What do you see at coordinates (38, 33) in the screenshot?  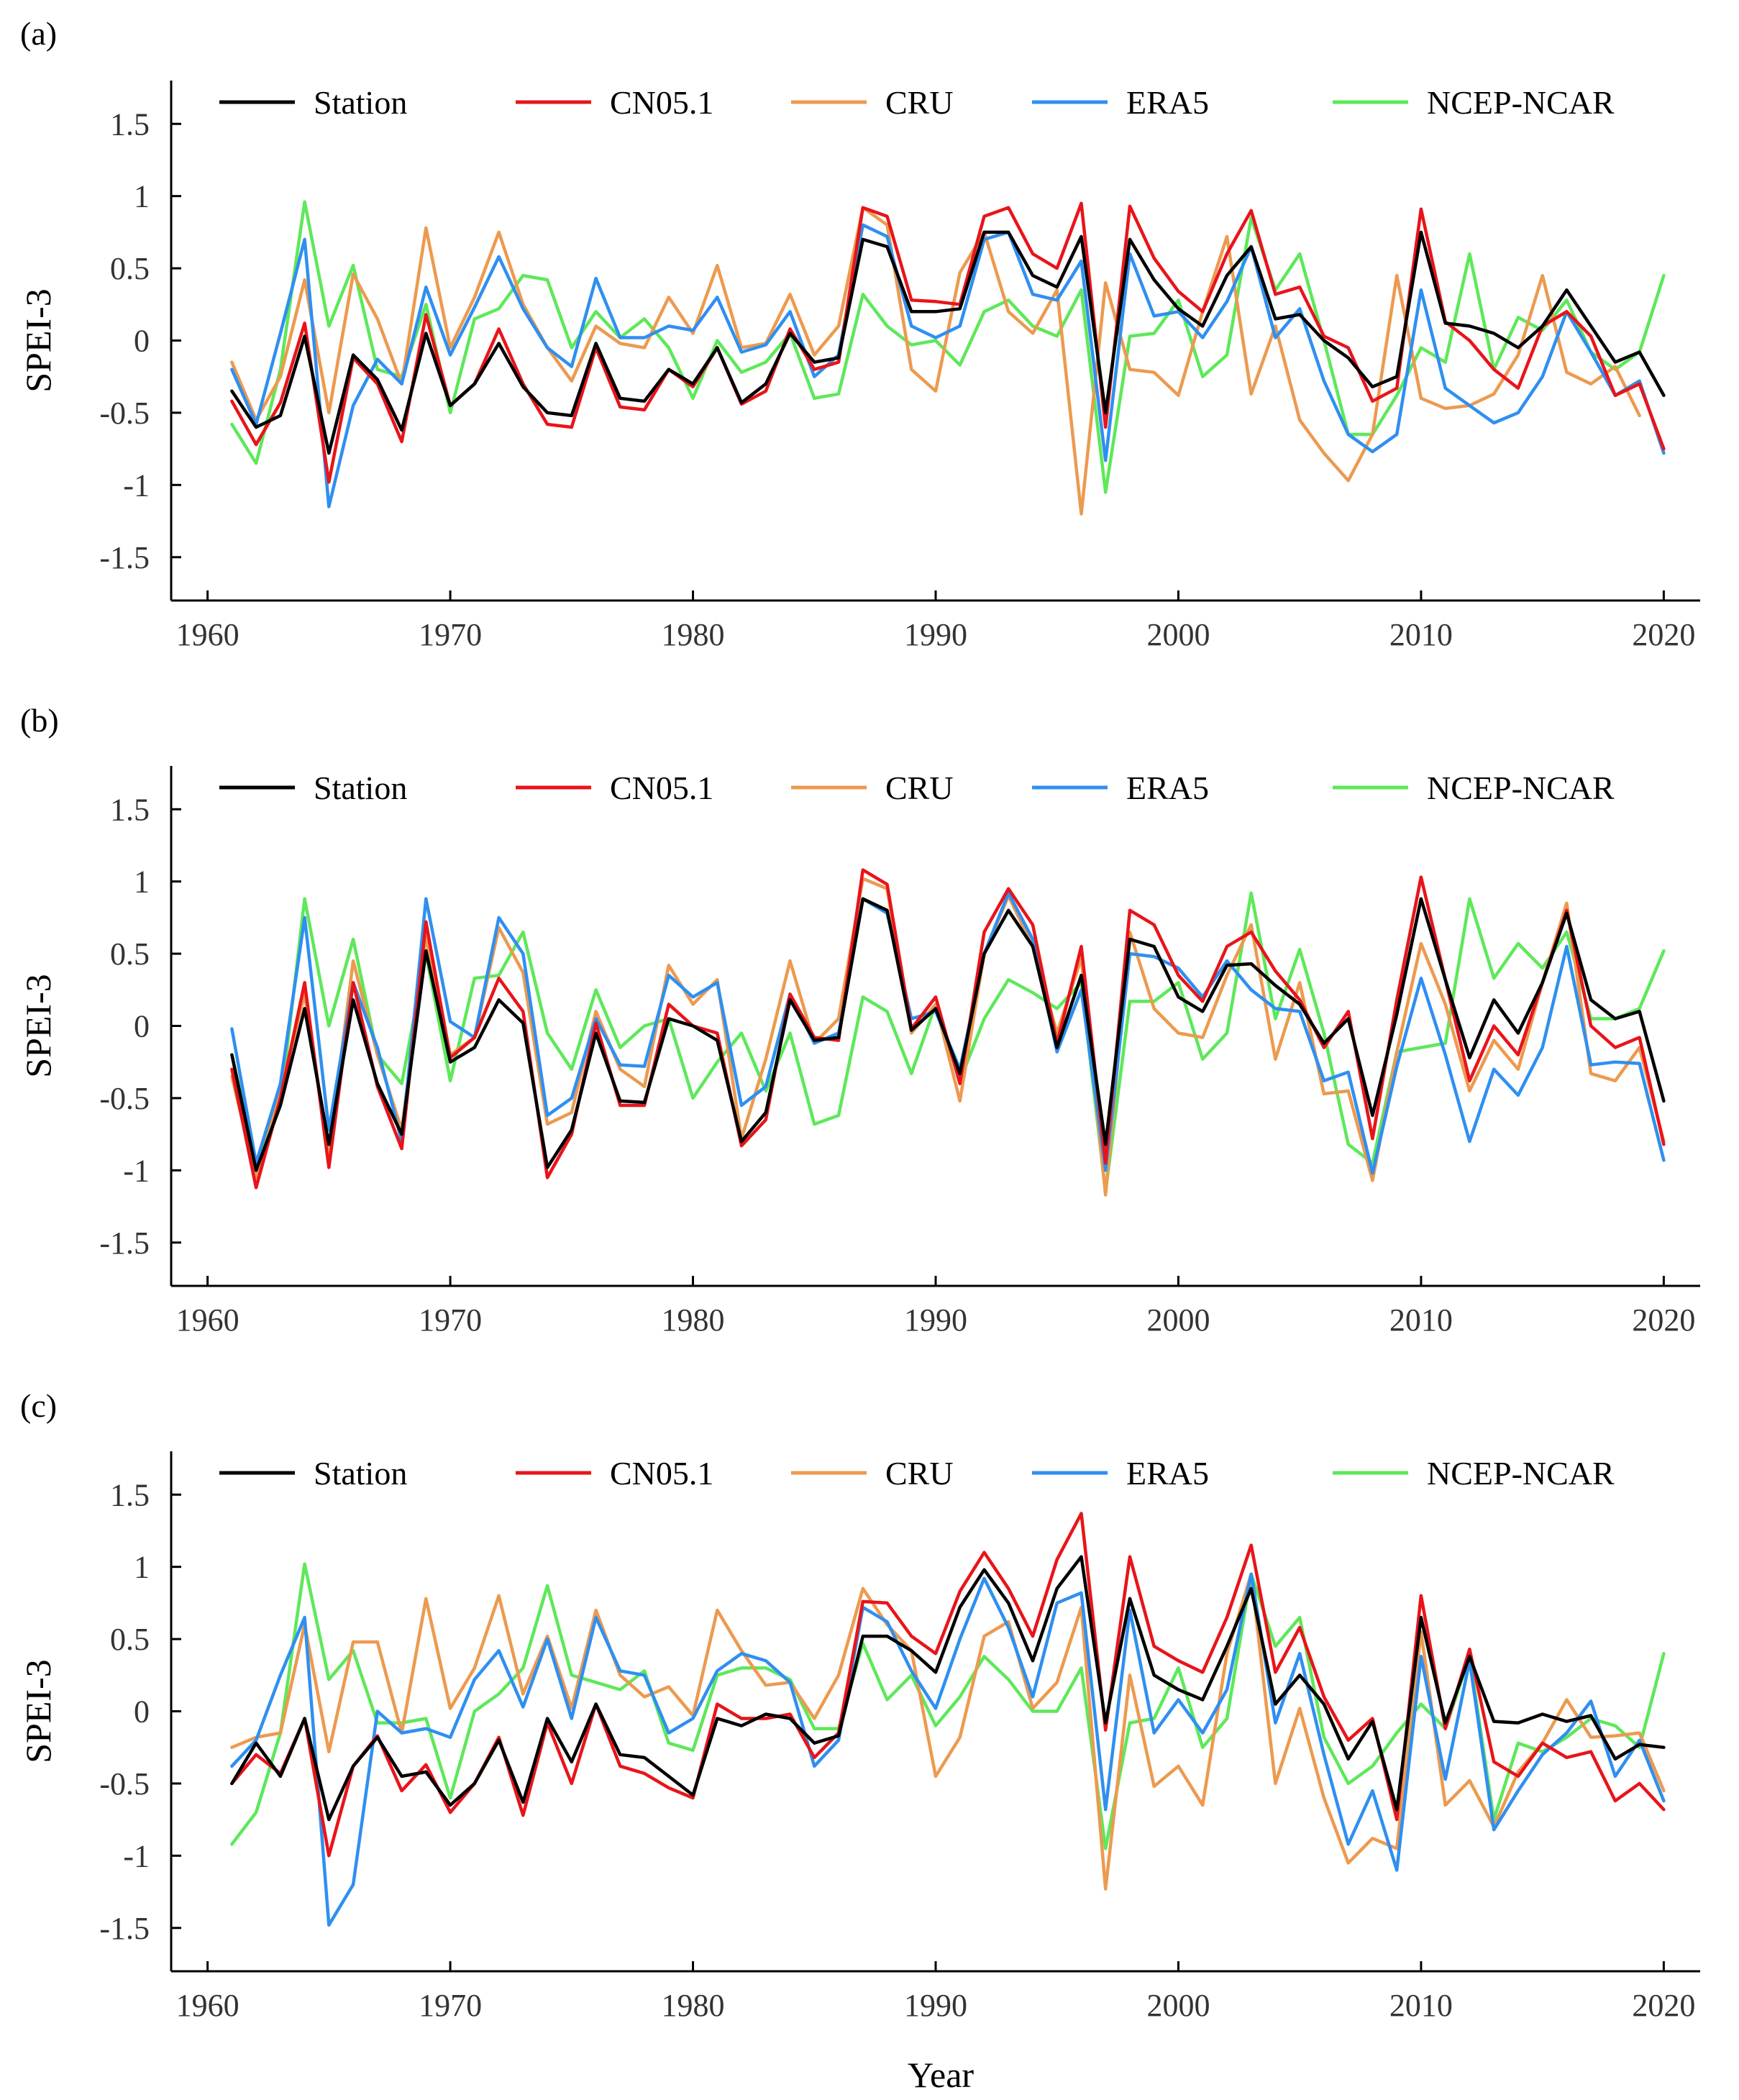 I see `panel-label: (a)` at bounding box center [38, 33].